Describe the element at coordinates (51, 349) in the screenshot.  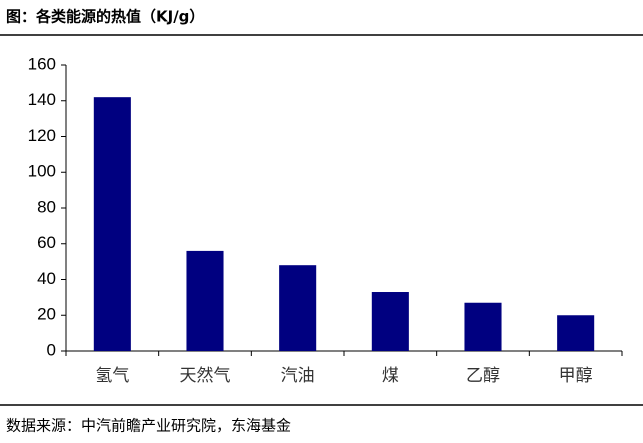
I see `y-tick-label: 0` at that location.